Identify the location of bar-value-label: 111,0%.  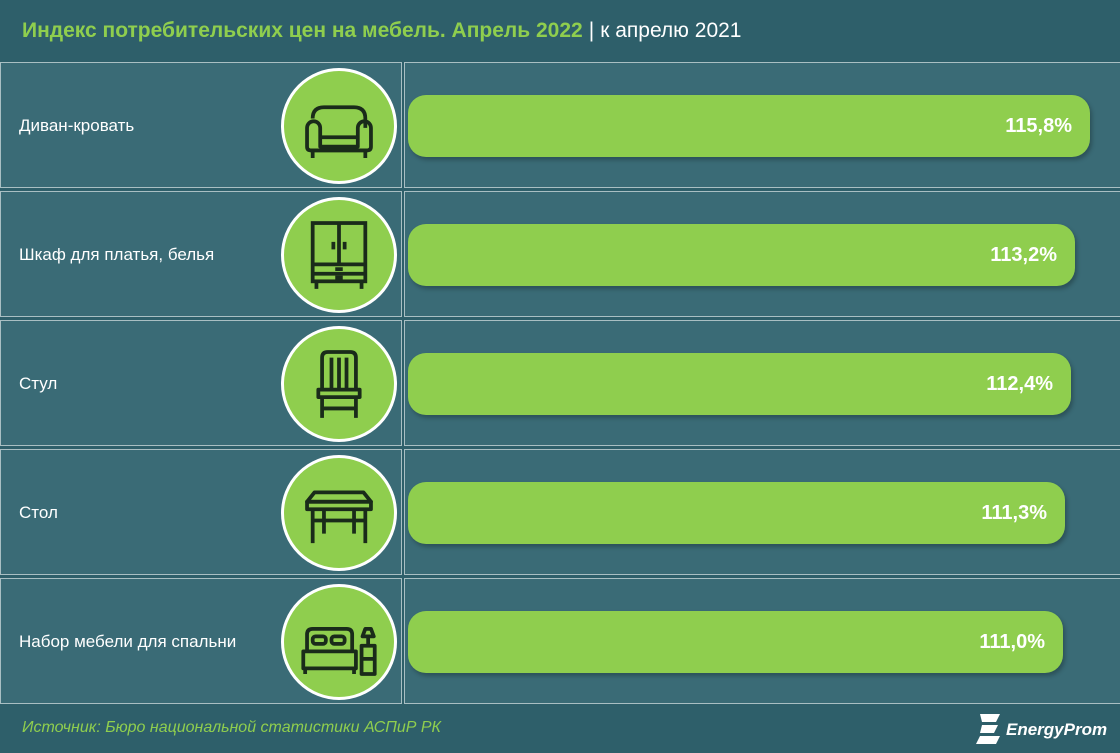
(1012, 642).